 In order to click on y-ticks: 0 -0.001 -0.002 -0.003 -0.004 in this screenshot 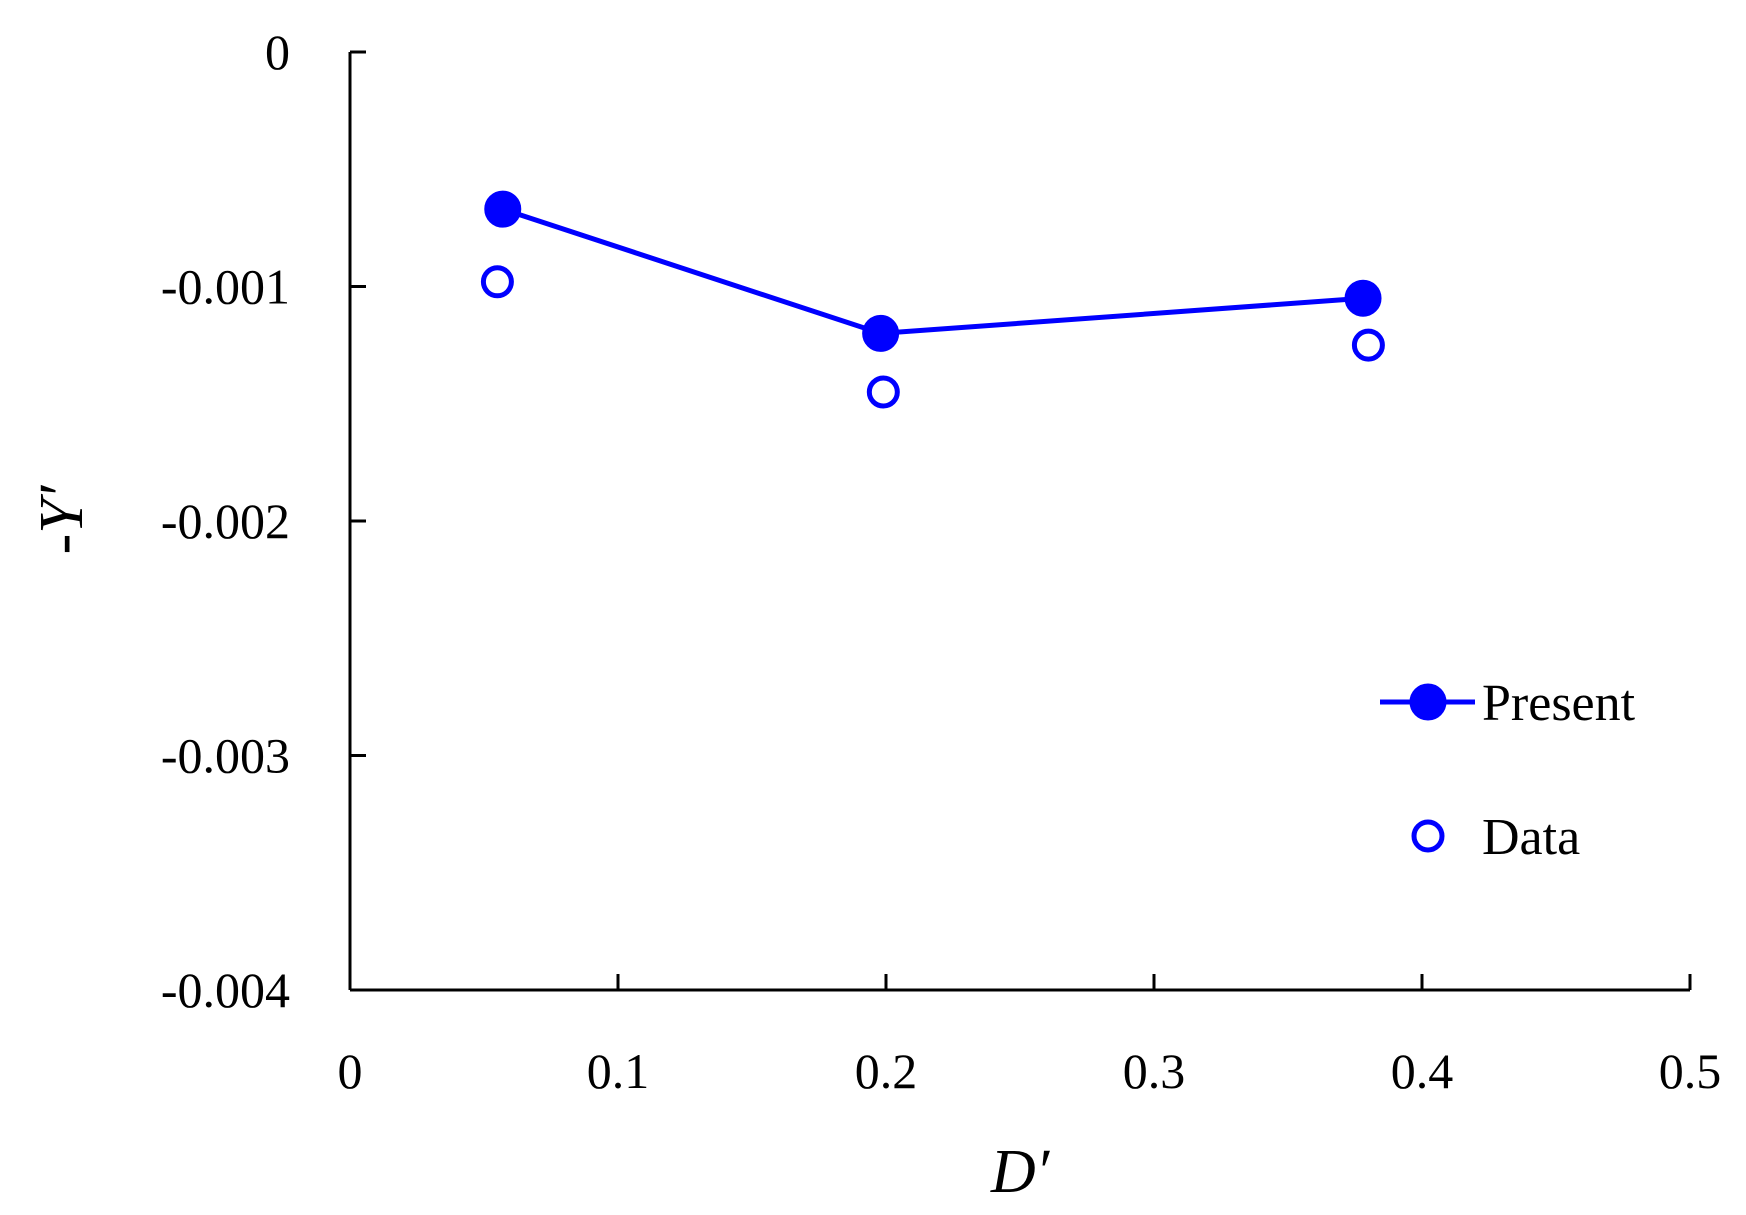, I will do `click(263, 521)`.